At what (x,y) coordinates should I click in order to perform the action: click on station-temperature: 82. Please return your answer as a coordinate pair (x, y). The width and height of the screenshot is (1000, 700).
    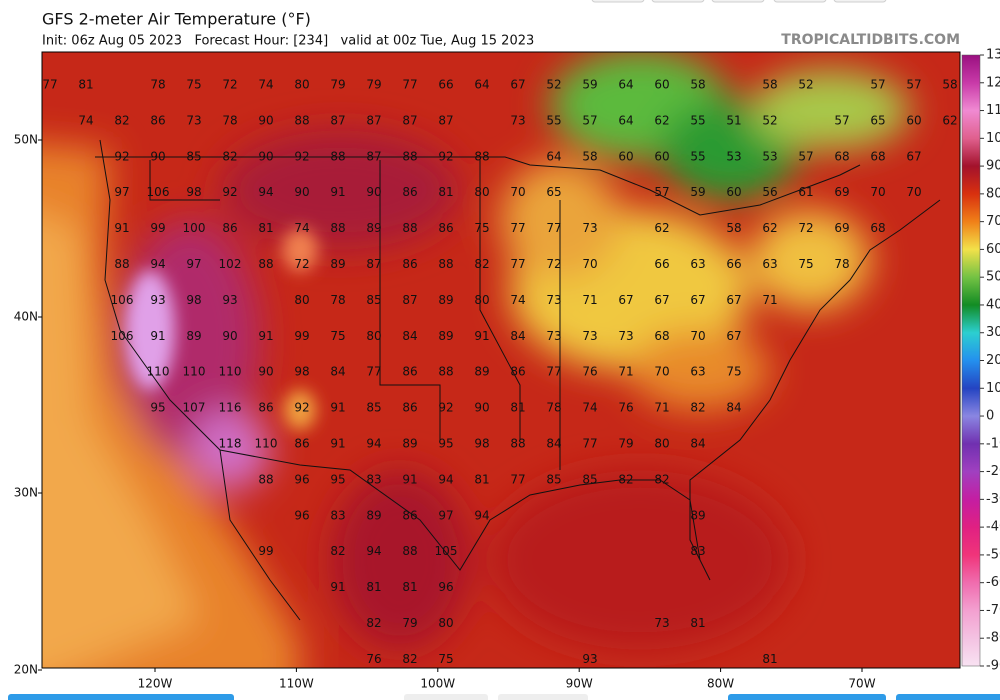
    Looking at the image, I should click on (697, 408).